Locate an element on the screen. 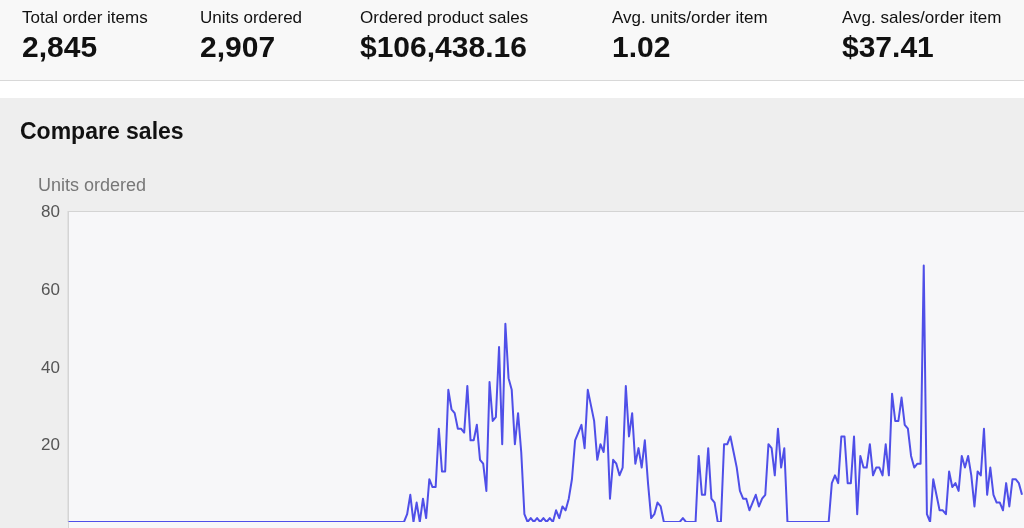 The height and width of the screenshot is (528, 1024). text: Avg. sales/order item is located at coordinates (922, 18).